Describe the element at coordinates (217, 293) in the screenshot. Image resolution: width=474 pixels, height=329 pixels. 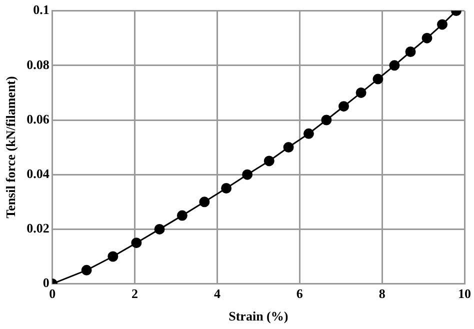
I see `x-tick-label: 4` at that location.